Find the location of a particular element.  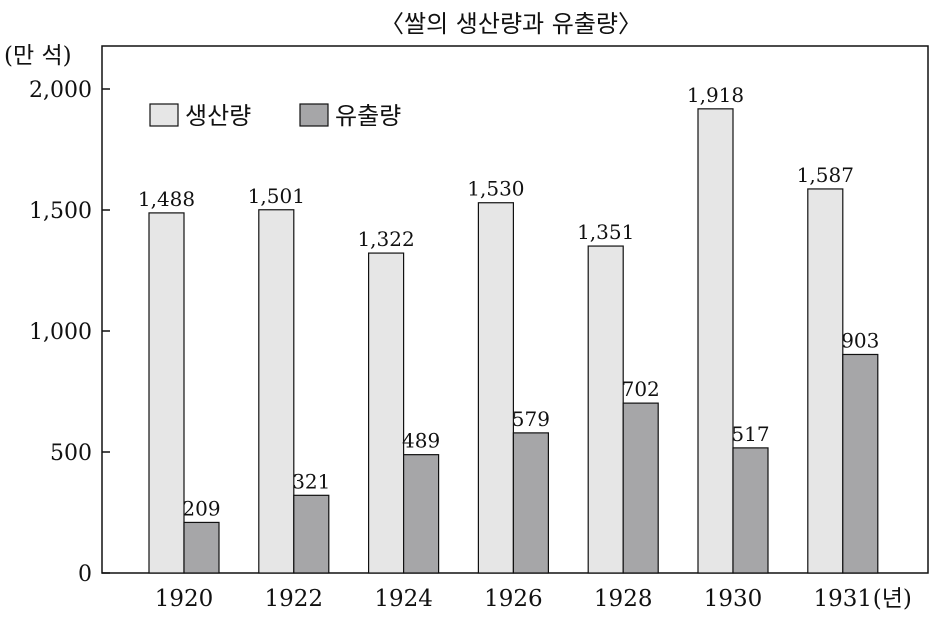

legend-label-production: 생산량 is located at coordinates (218, 116).